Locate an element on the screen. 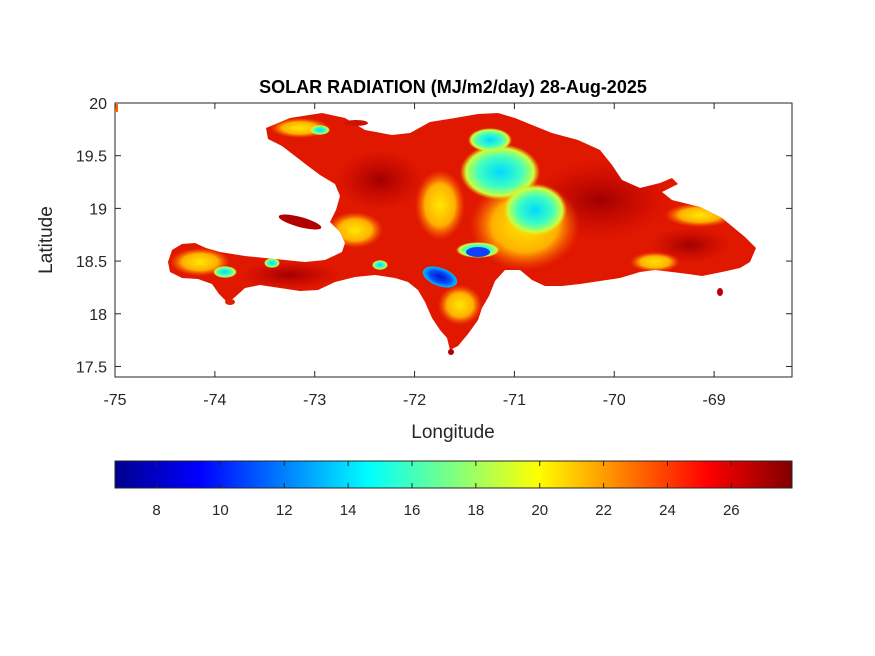 The image size is (875, 656). colorbar-tick-label: 16 is located at coordinates (412, 510).